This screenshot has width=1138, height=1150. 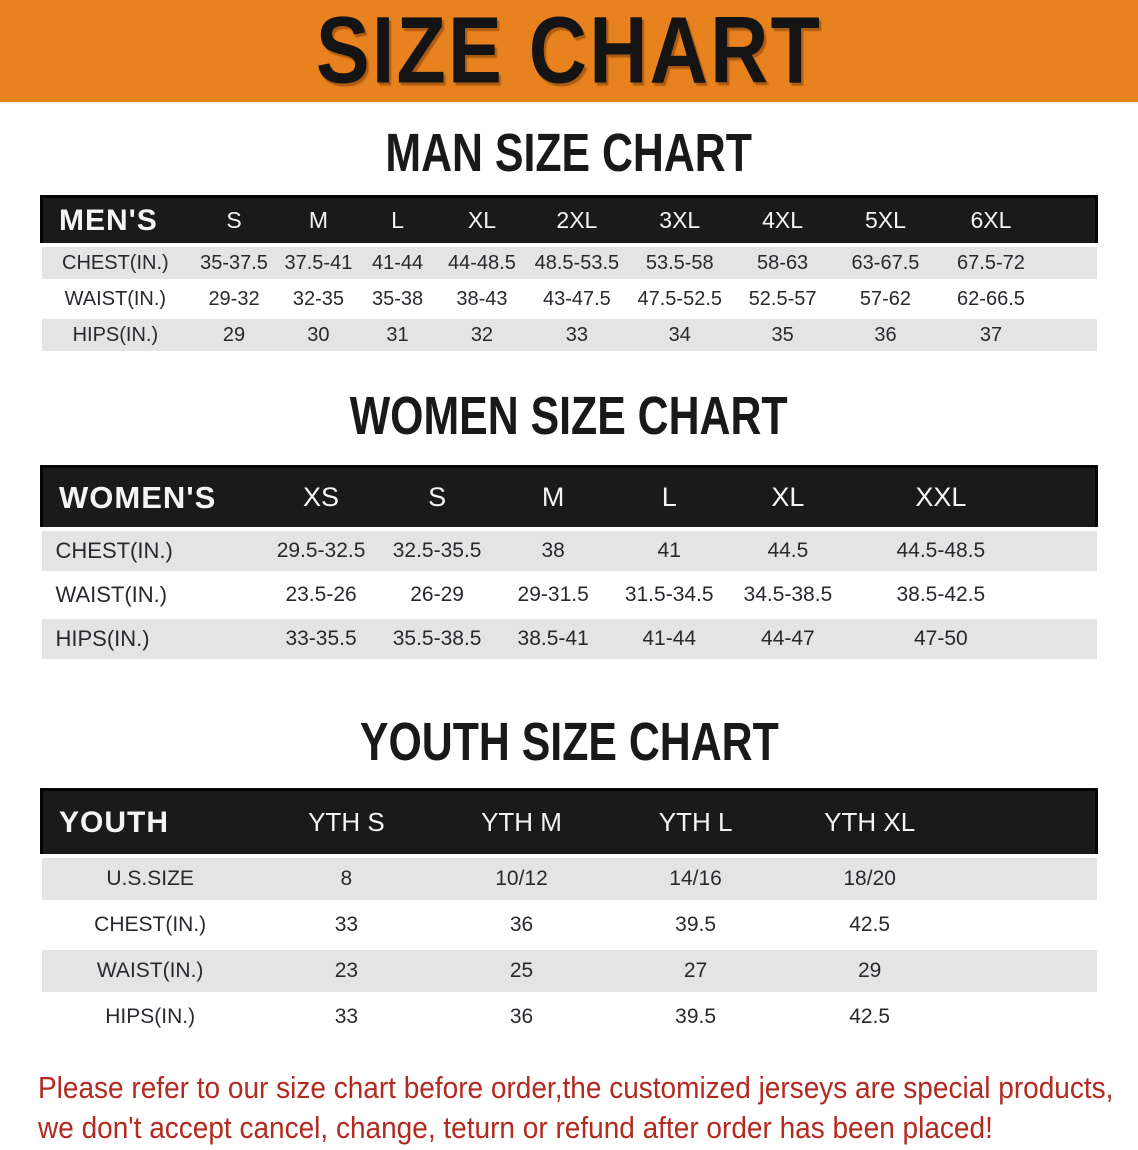 What do you see at coordinates (152, 498) in the screenshot?
I see `table-title-cell: WOMEN'S` at bounding box center [152, 498].